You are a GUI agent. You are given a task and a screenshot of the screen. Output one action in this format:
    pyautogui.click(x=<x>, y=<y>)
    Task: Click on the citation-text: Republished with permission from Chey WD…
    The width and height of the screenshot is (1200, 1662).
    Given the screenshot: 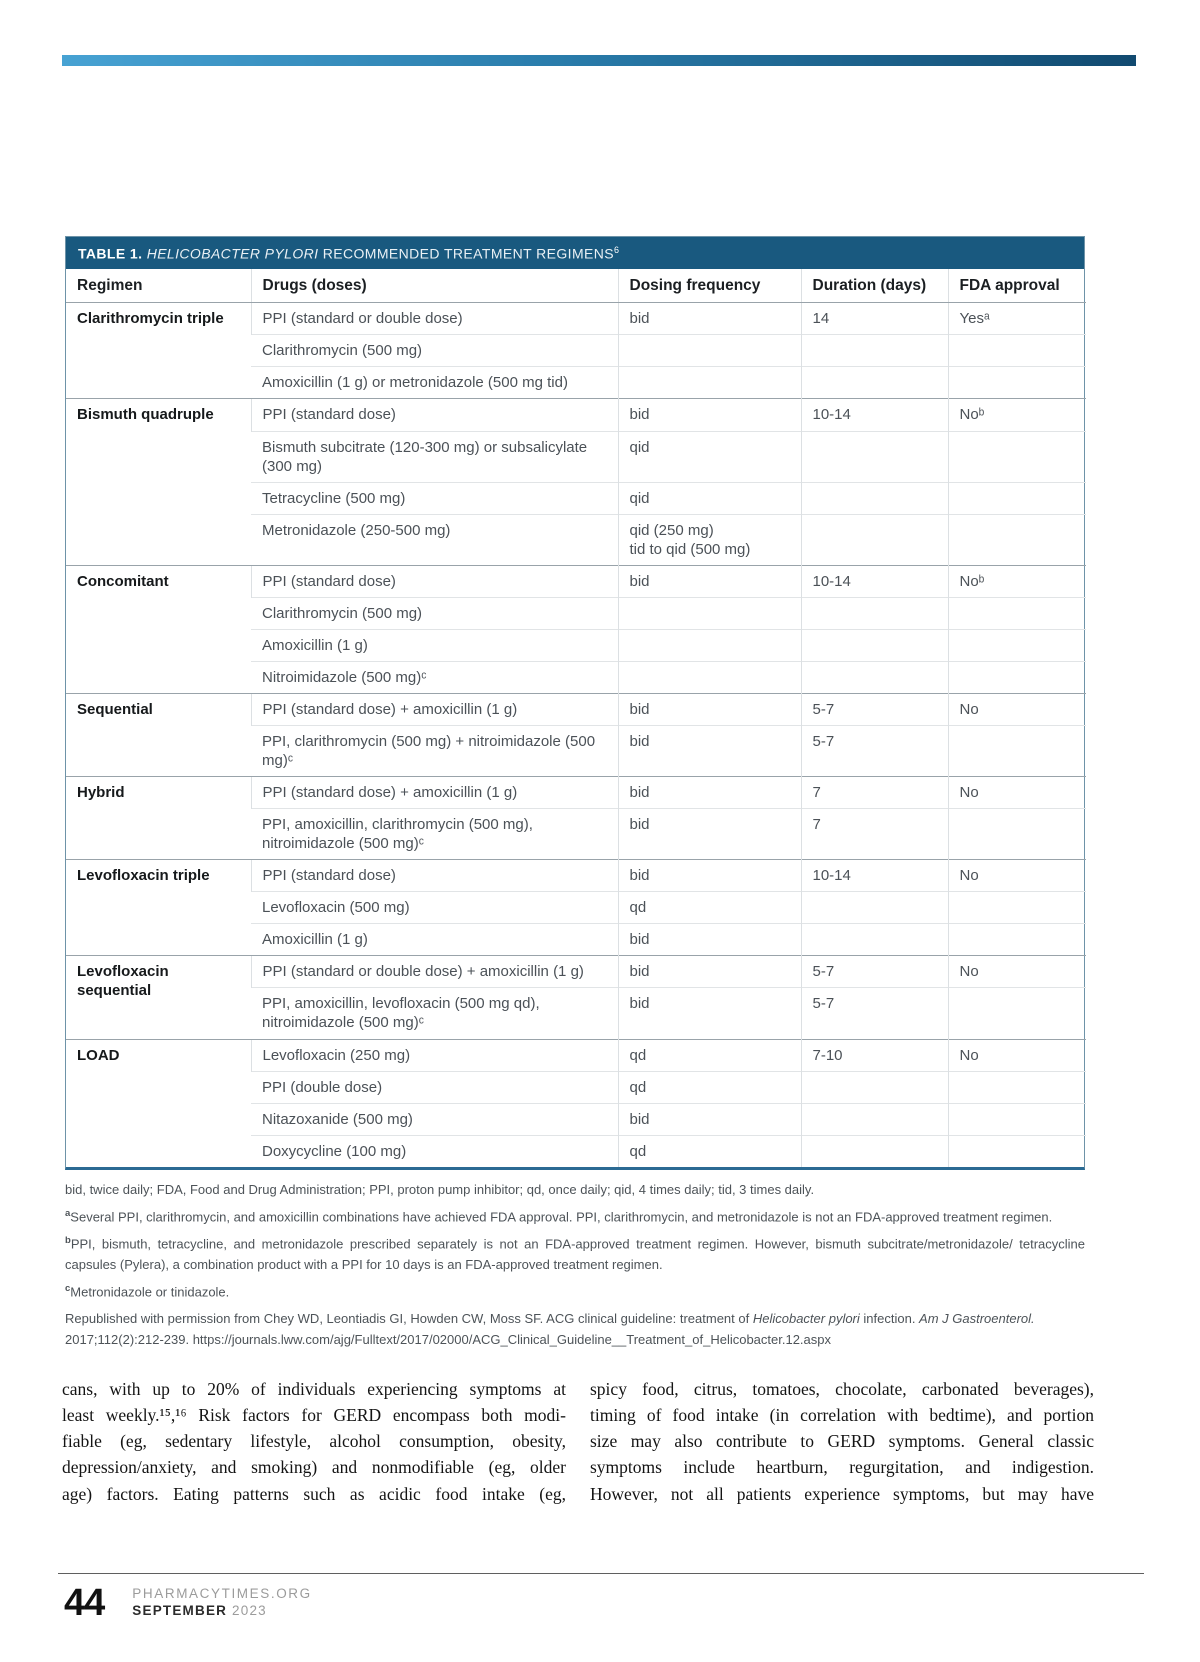 What is the action you would take?
    pyautogui.click(x=409, y=1319)
    